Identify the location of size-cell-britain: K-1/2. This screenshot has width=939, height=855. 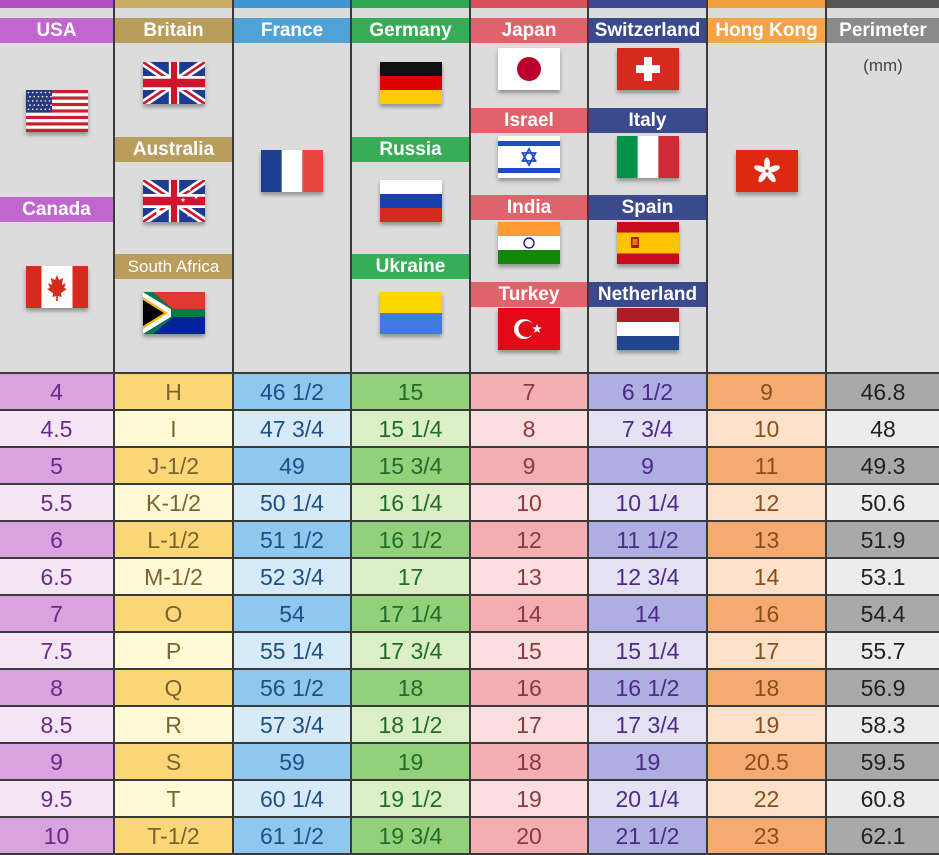
(173, 502).